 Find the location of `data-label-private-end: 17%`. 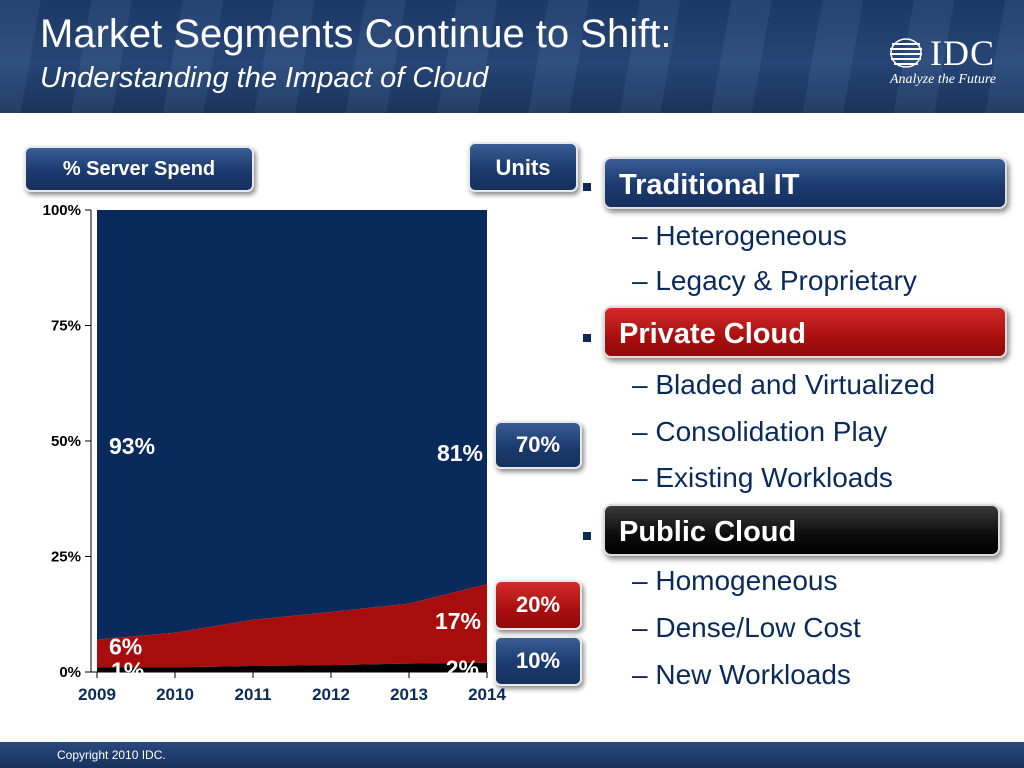

data-label-private-end: 17% is located at coordinates (458, 621).